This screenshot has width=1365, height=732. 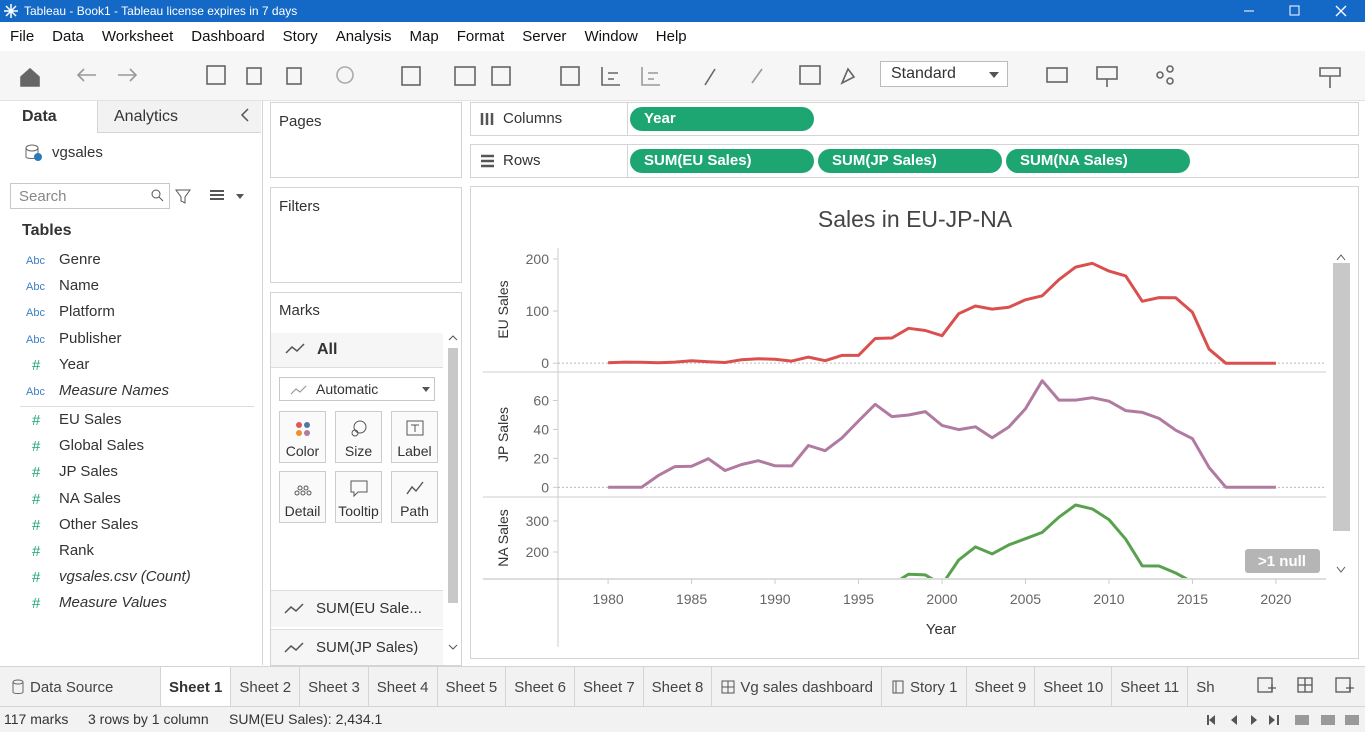 I want to click on mark-button: Detail, so click(x=302, y=497).